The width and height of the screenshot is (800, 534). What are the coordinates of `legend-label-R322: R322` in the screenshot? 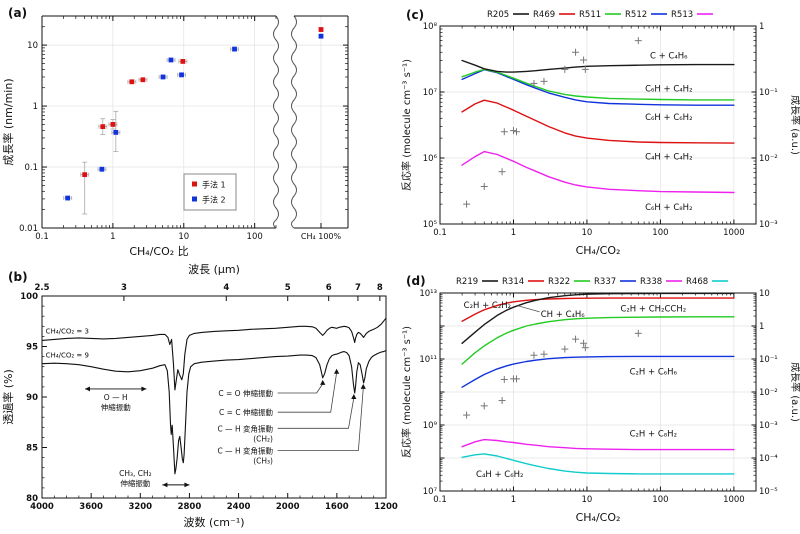 It's located at (559, 282).